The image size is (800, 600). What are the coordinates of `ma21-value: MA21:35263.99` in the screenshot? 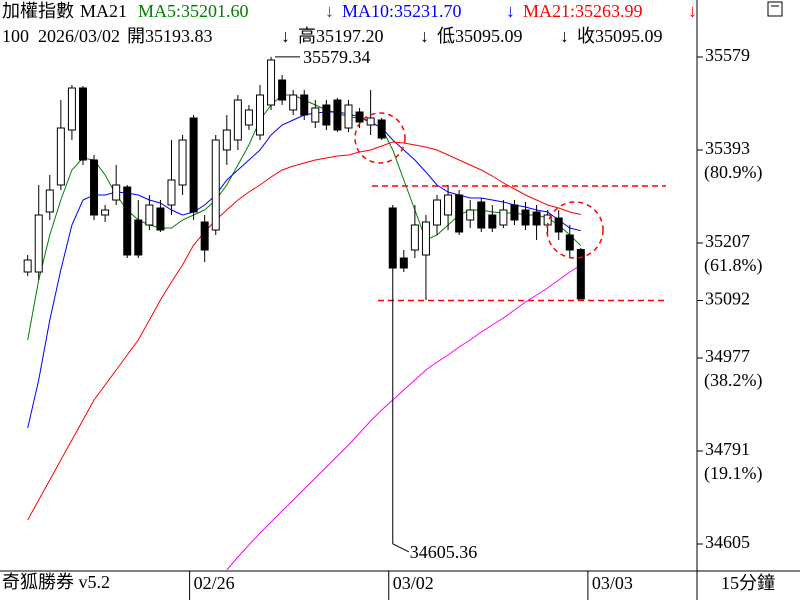 It's located at (583, 11).